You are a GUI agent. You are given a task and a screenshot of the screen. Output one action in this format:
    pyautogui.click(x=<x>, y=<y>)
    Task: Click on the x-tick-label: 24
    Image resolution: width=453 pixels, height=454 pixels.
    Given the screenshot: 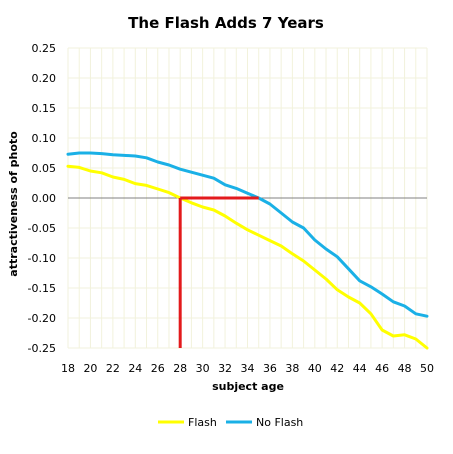 What is the action you would take?
    pyautogui.click(x=135, y=368)
    